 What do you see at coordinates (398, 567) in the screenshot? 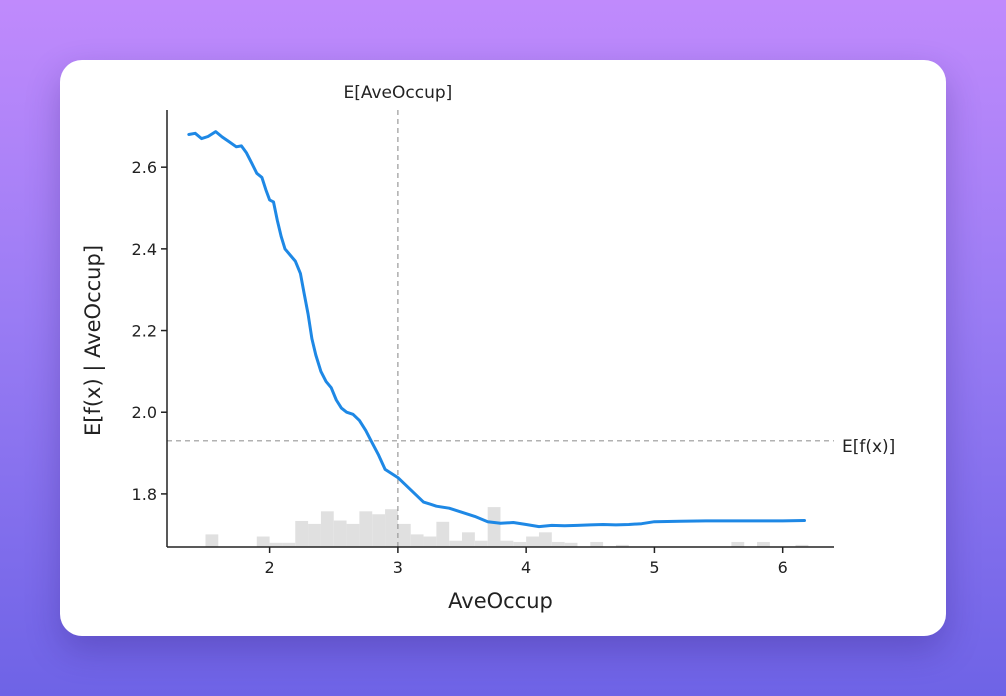
I see `x-tick-label: 3` at bounding box center [398, 567].